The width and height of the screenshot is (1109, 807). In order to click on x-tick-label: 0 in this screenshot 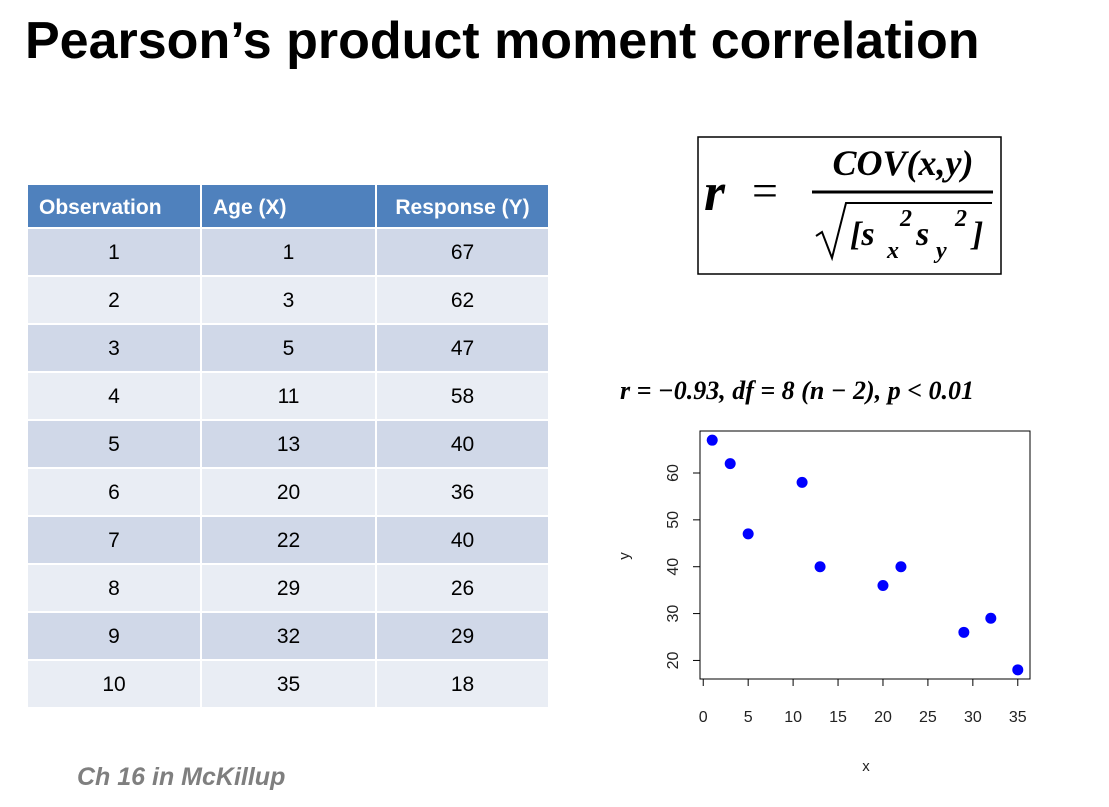, I will do `click(703, 717)`.